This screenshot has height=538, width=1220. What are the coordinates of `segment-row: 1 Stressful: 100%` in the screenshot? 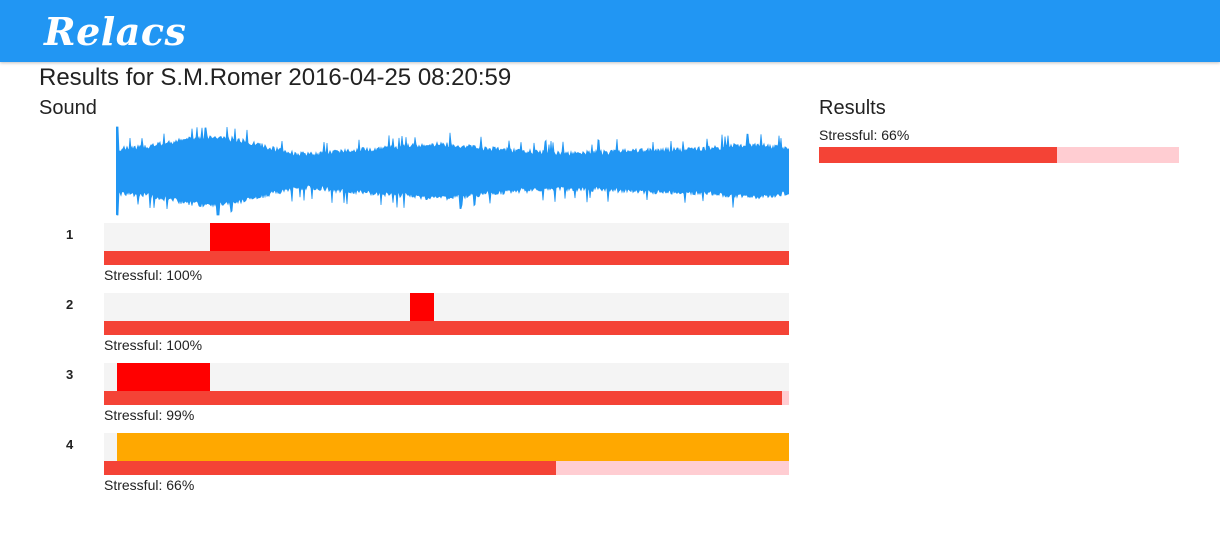 It's located at (400, 258).